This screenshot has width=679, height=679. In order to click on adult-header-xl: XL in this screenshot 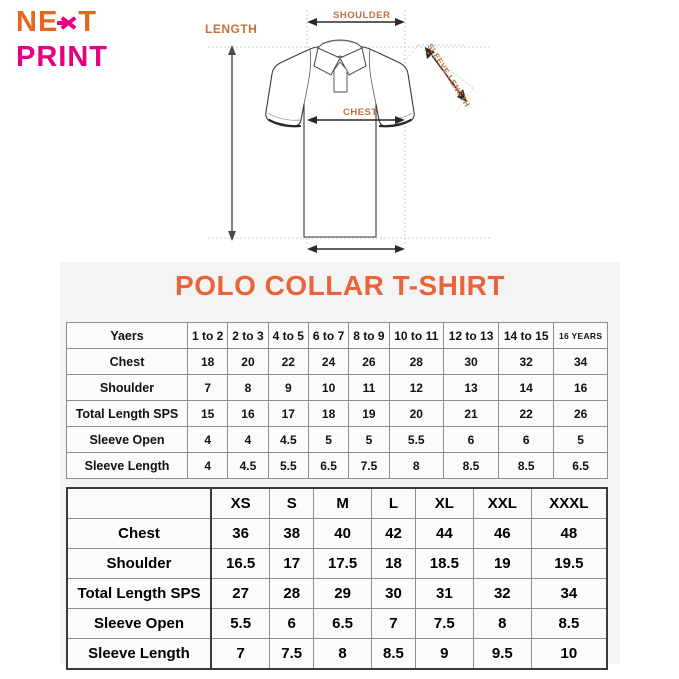, I will do `click(444, 503)`.